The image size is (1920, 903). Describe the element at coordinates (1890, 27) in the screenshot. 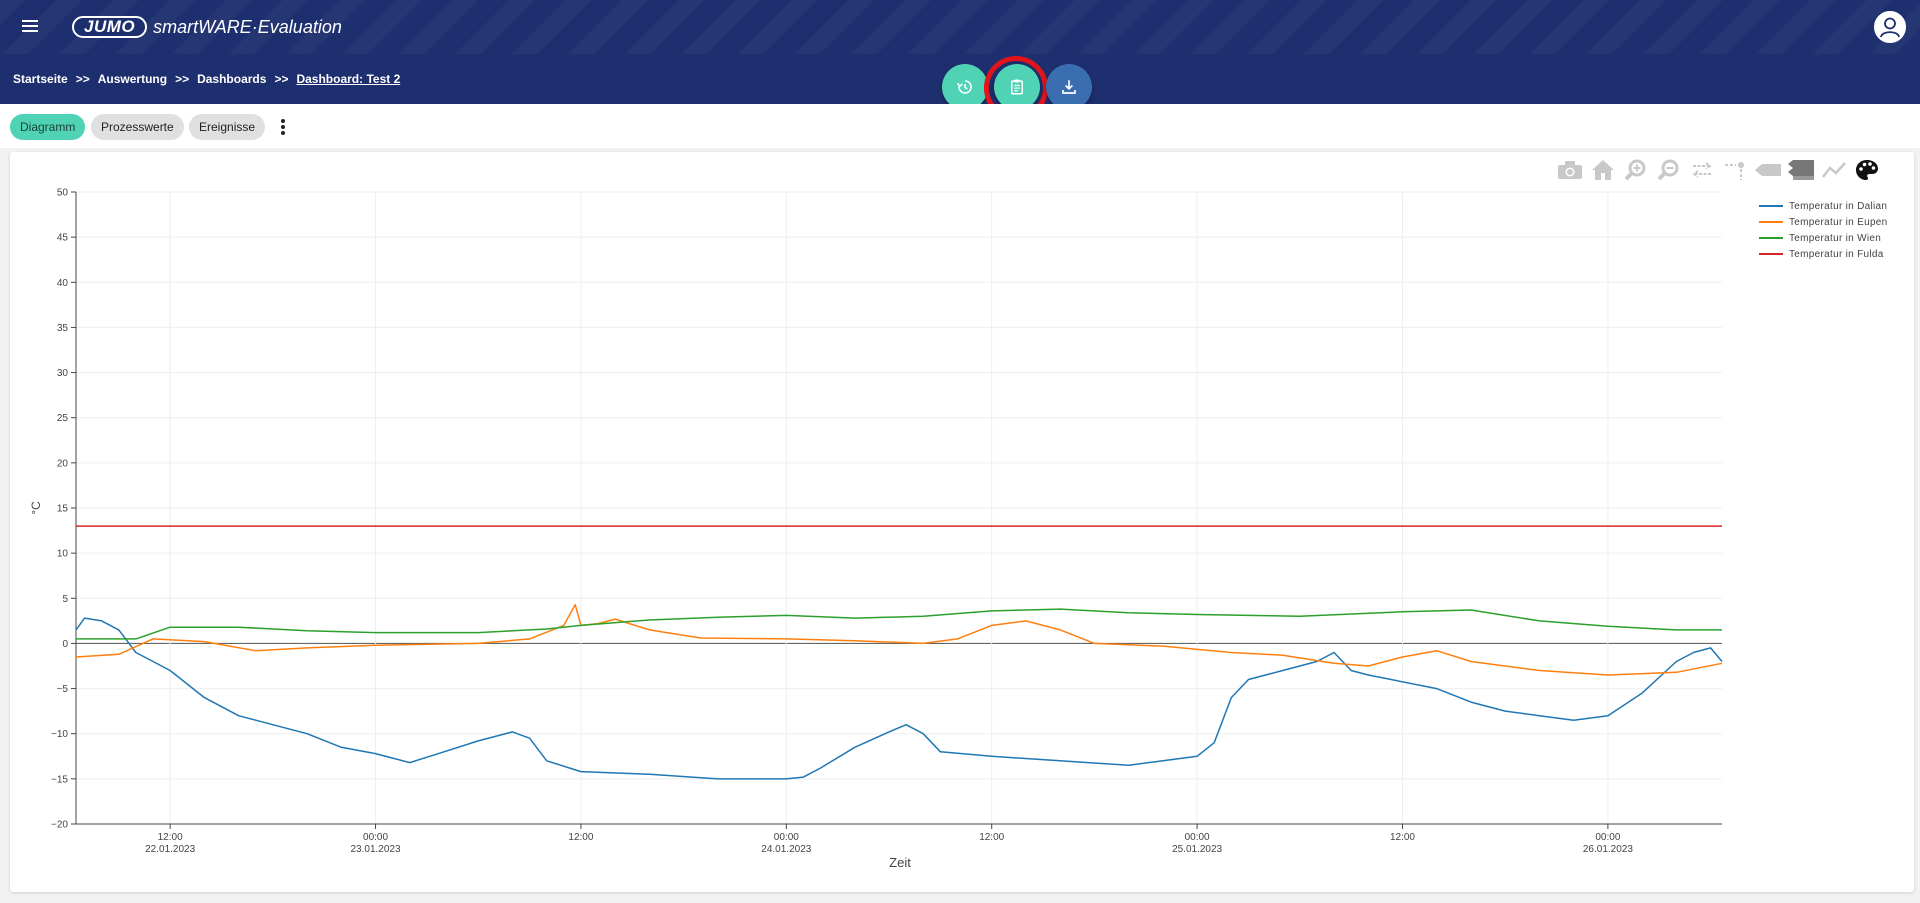

I see `user-avatar-icon` at that location.